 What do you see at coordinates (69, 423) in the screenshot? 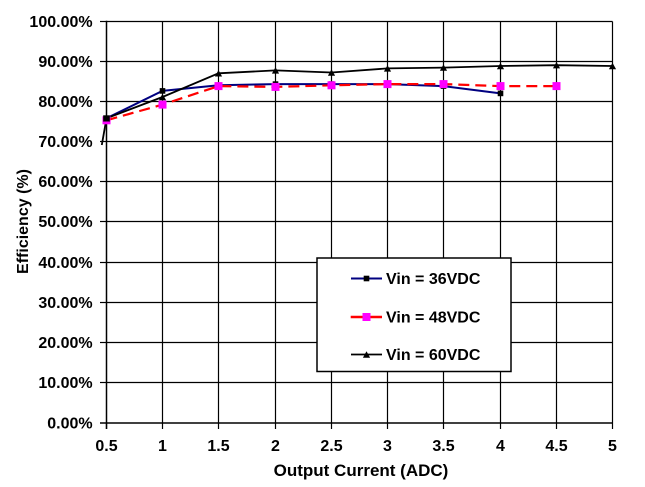
I see `svg-text: 0.00%` at bounding box center [69, 423].